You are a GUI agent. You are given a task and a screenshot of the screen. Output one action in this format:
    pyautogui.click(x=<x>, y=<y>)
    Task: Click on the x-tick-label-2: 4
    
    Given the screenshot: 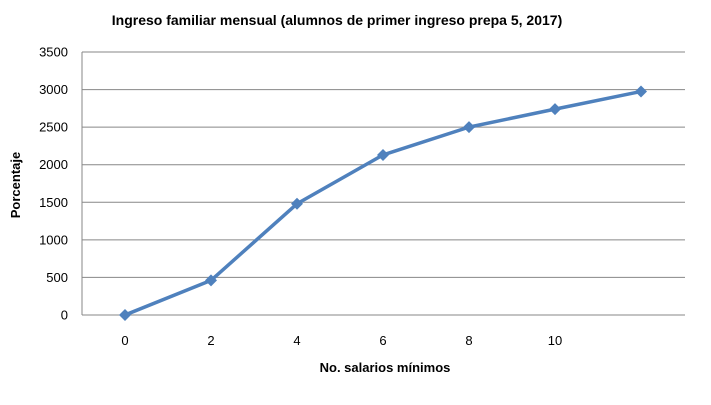 What is the action you would take?
    pyautogui.click(x=296, y=340)
    